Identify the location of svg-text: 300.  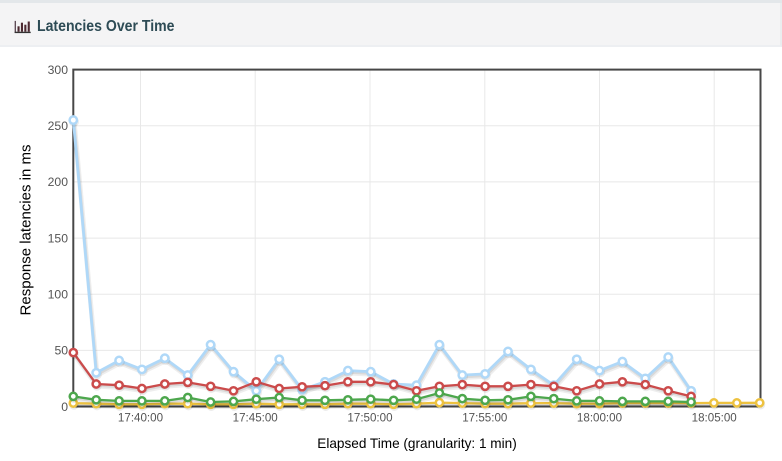
(58, 70).